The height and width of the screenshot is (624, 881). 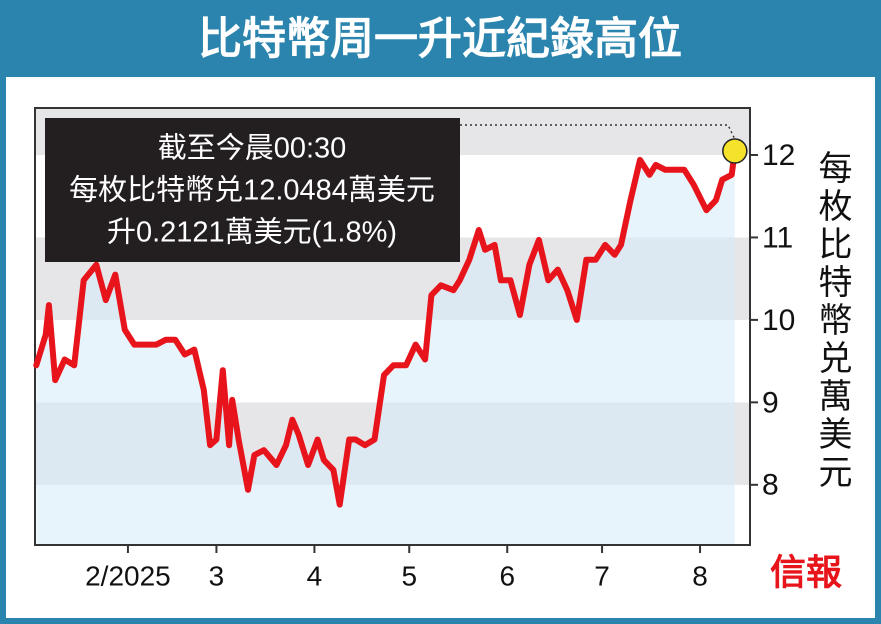 I want to click on annotation-box, so click(x=252, y=190).